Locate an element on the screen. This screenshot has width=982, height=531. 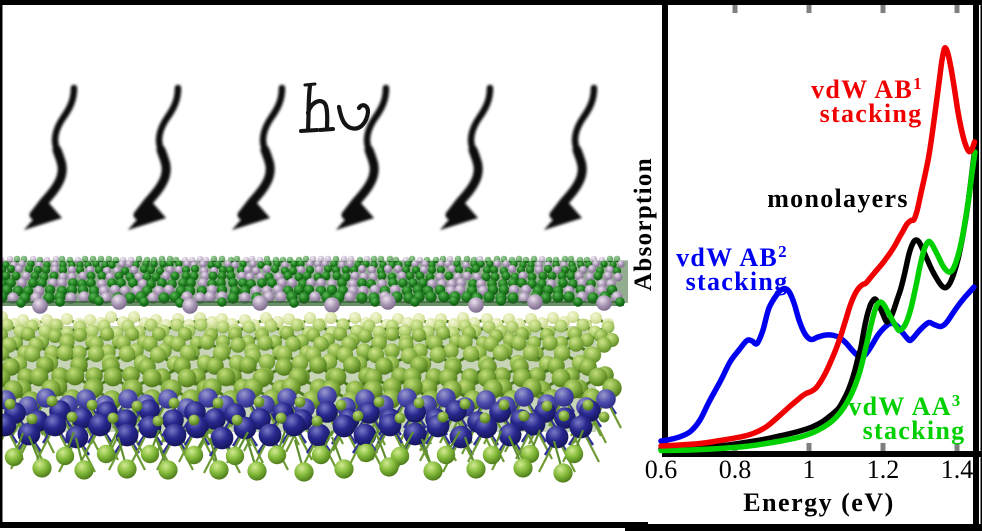
svg-text: 0.8 is located at coordinates (735, 469).